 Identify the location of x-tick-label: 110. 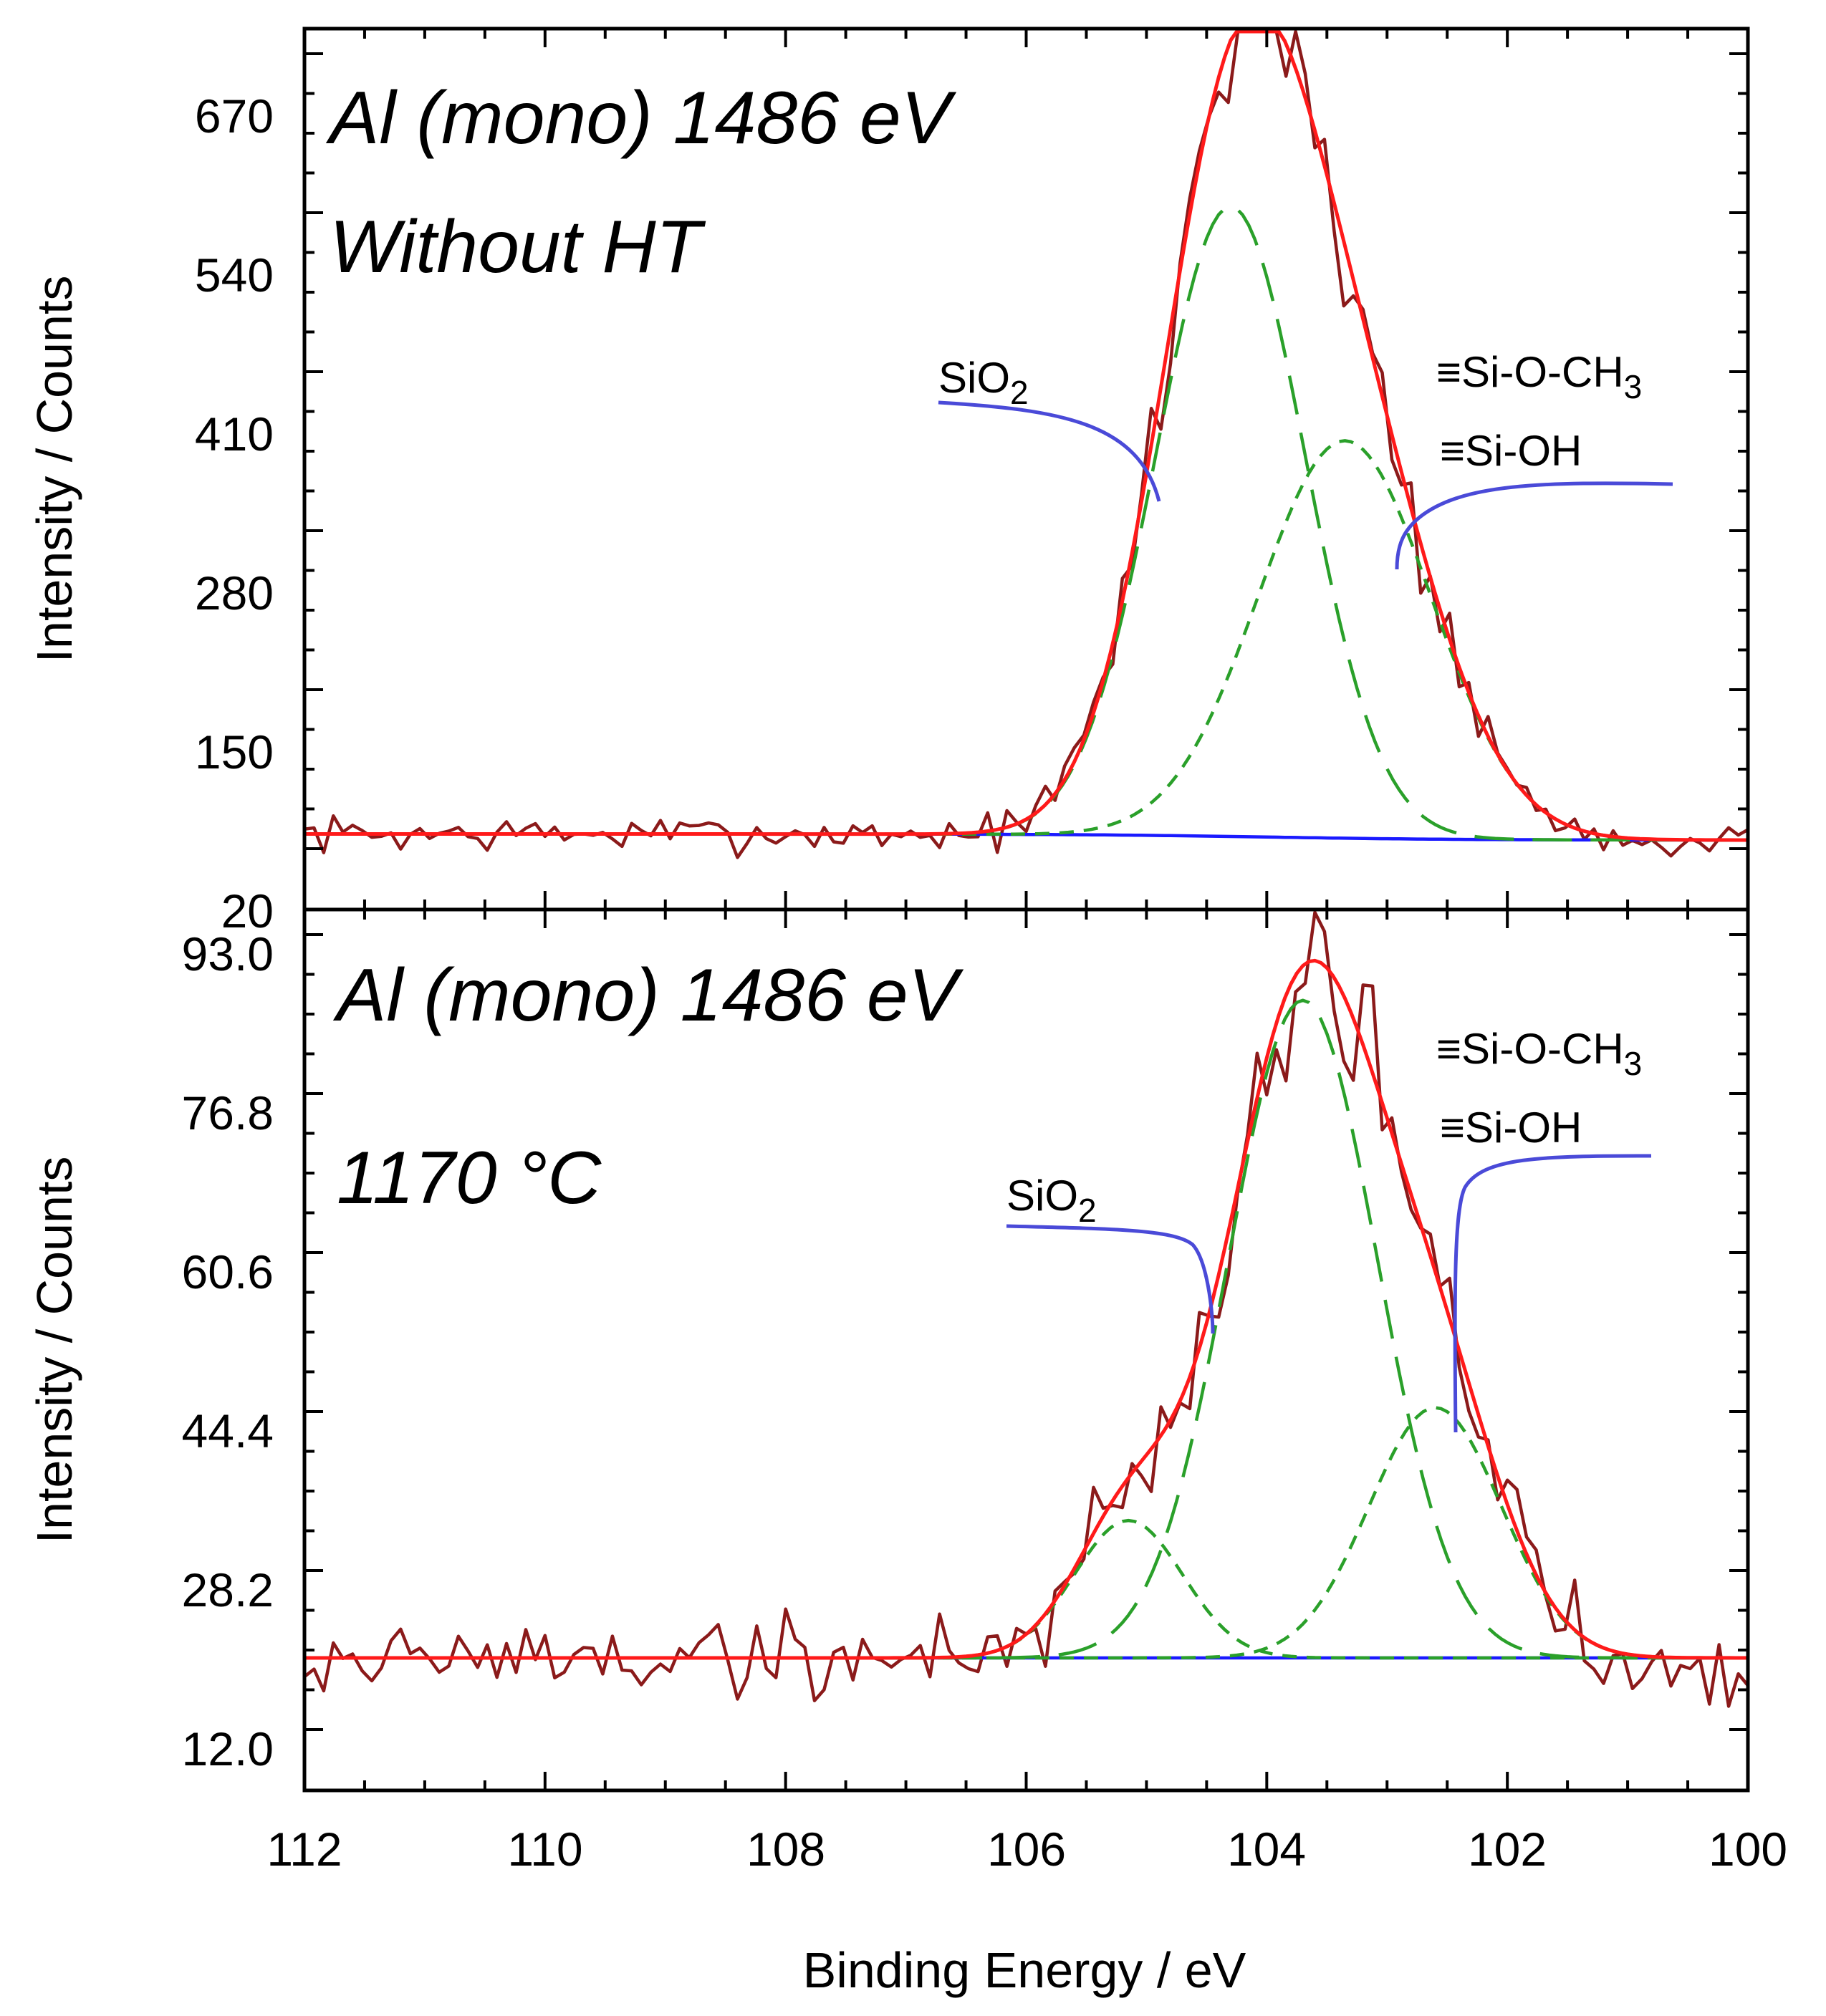
(544, 1850).